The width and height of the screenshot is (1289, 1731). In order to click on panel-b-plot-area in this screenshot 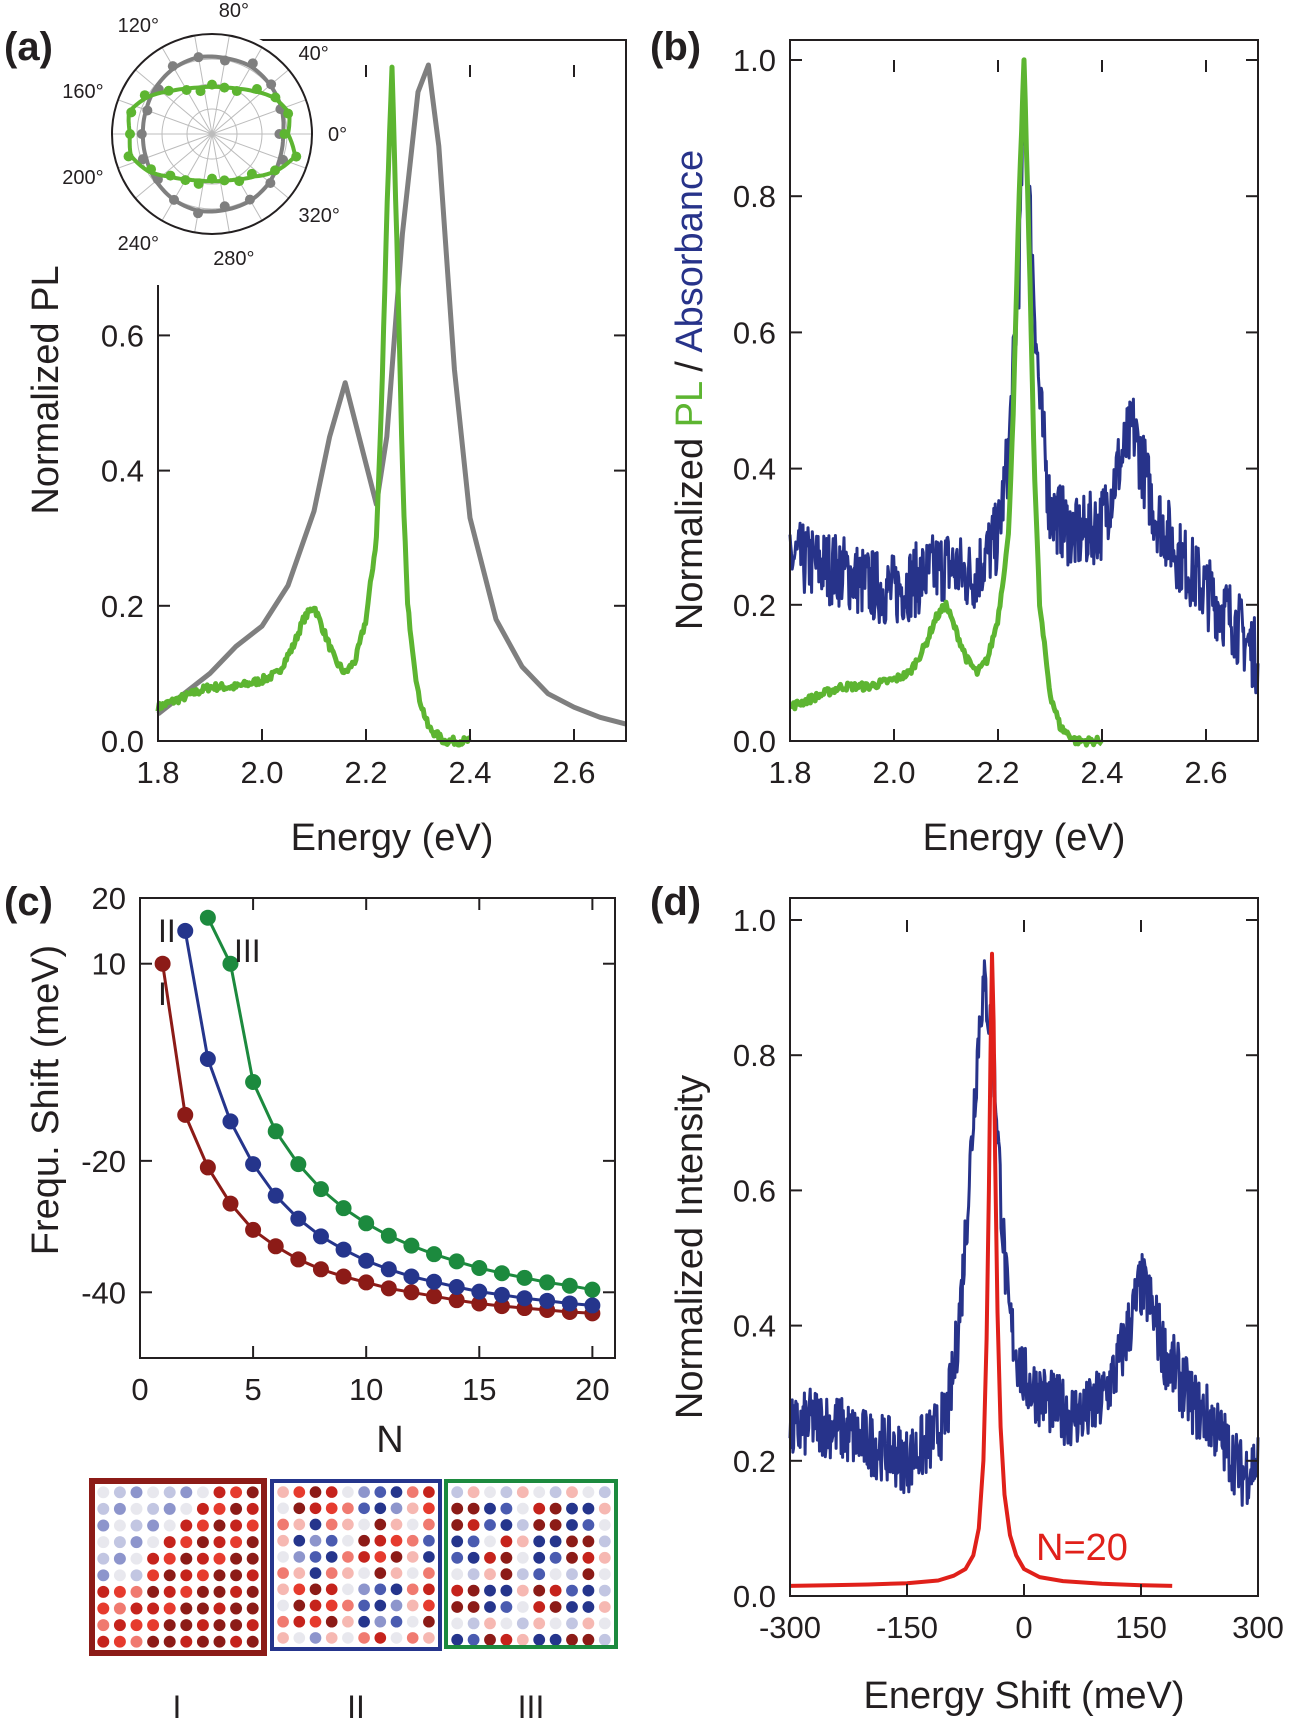, I will do `click(1024, 402)`.